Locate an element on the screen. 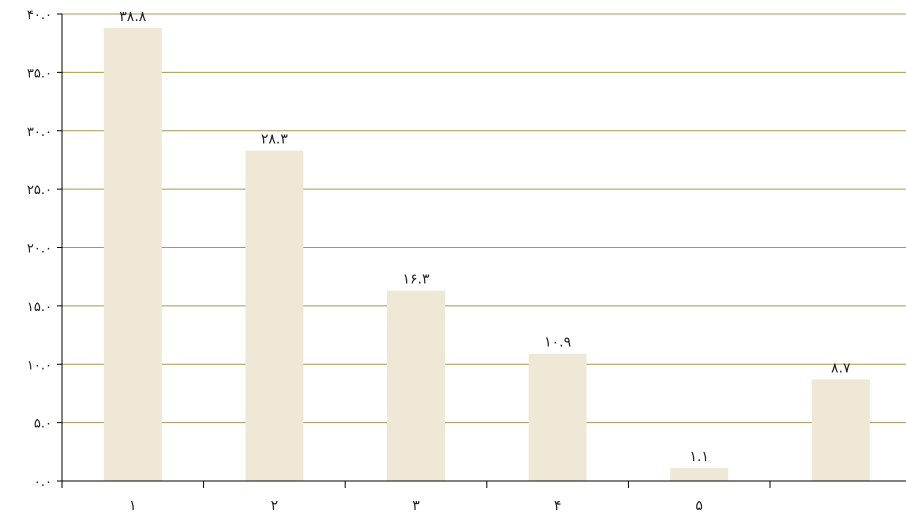 This screenshot has height=514, width=906. data-label: ۸.۷ is located at coordinates (841, 368).